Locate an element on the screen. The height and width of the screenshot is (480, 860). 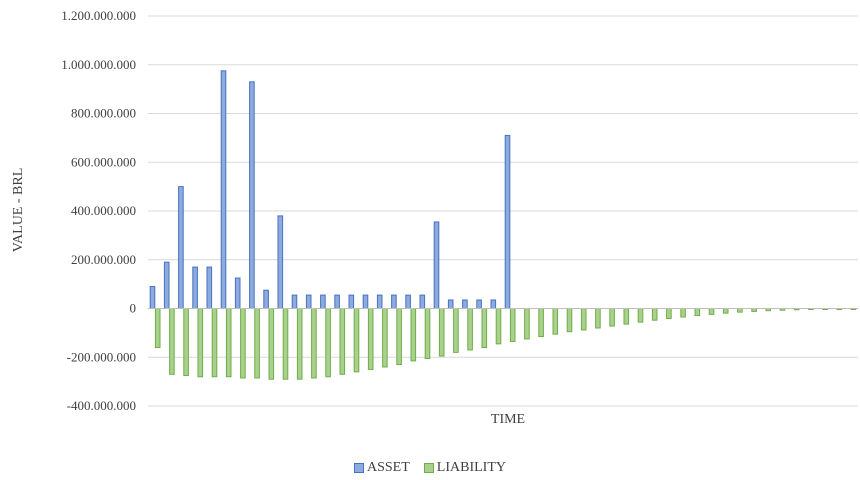
legend-item-asset: ASSET is located at coordinates (382, 468).